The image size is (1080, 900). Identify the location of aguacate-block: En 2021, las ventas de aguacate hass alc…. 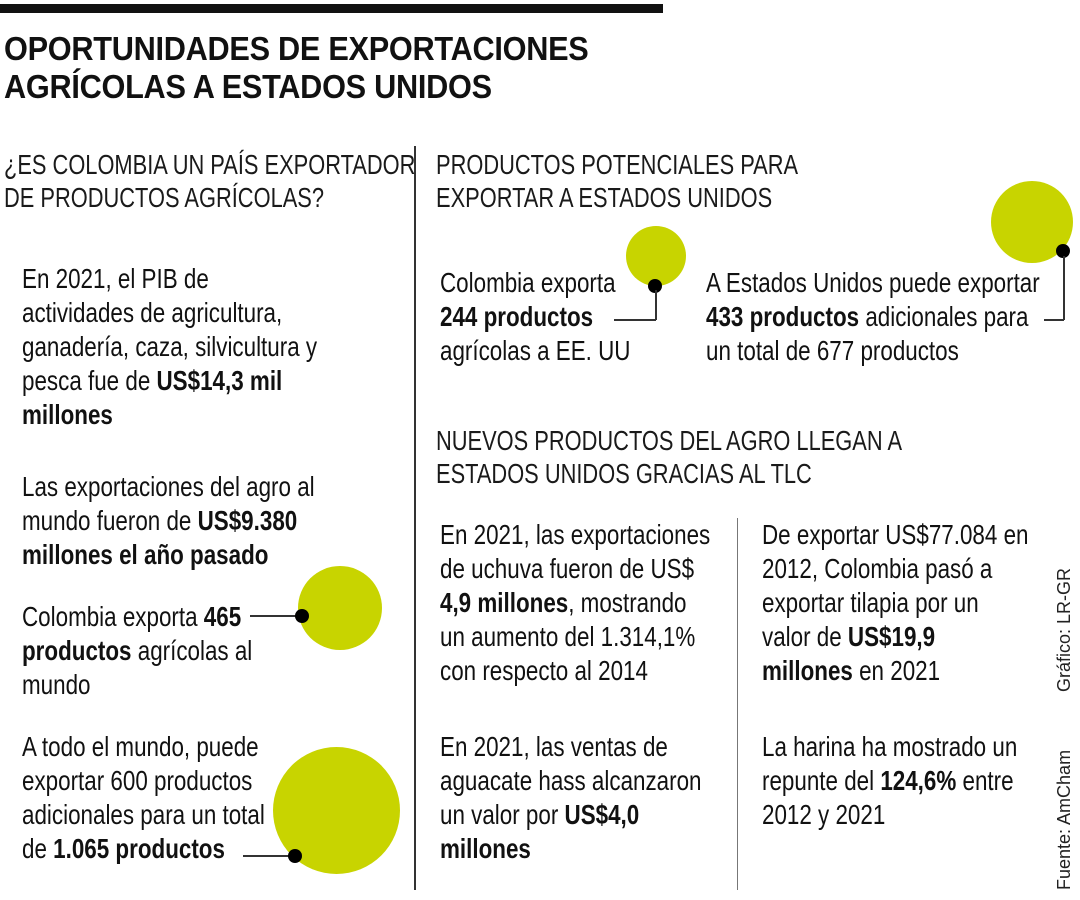
(571, 798).